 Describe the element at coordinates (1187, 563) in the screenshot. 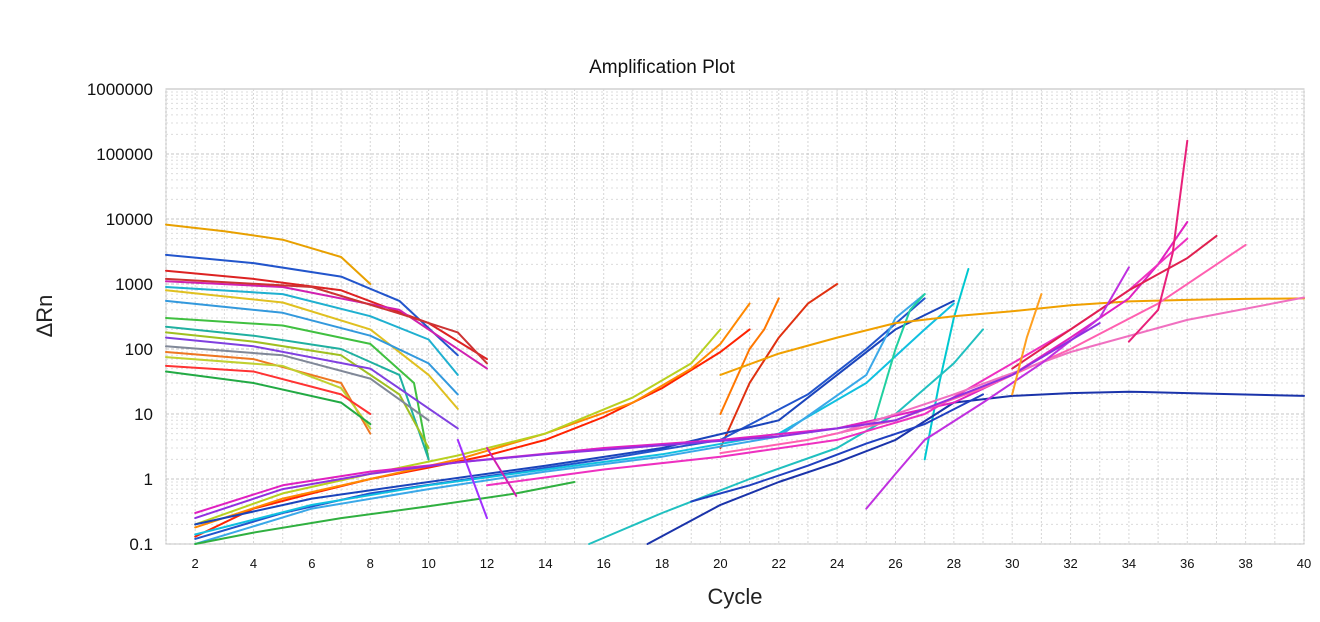

I see `x-tick-label: 36` at that location.